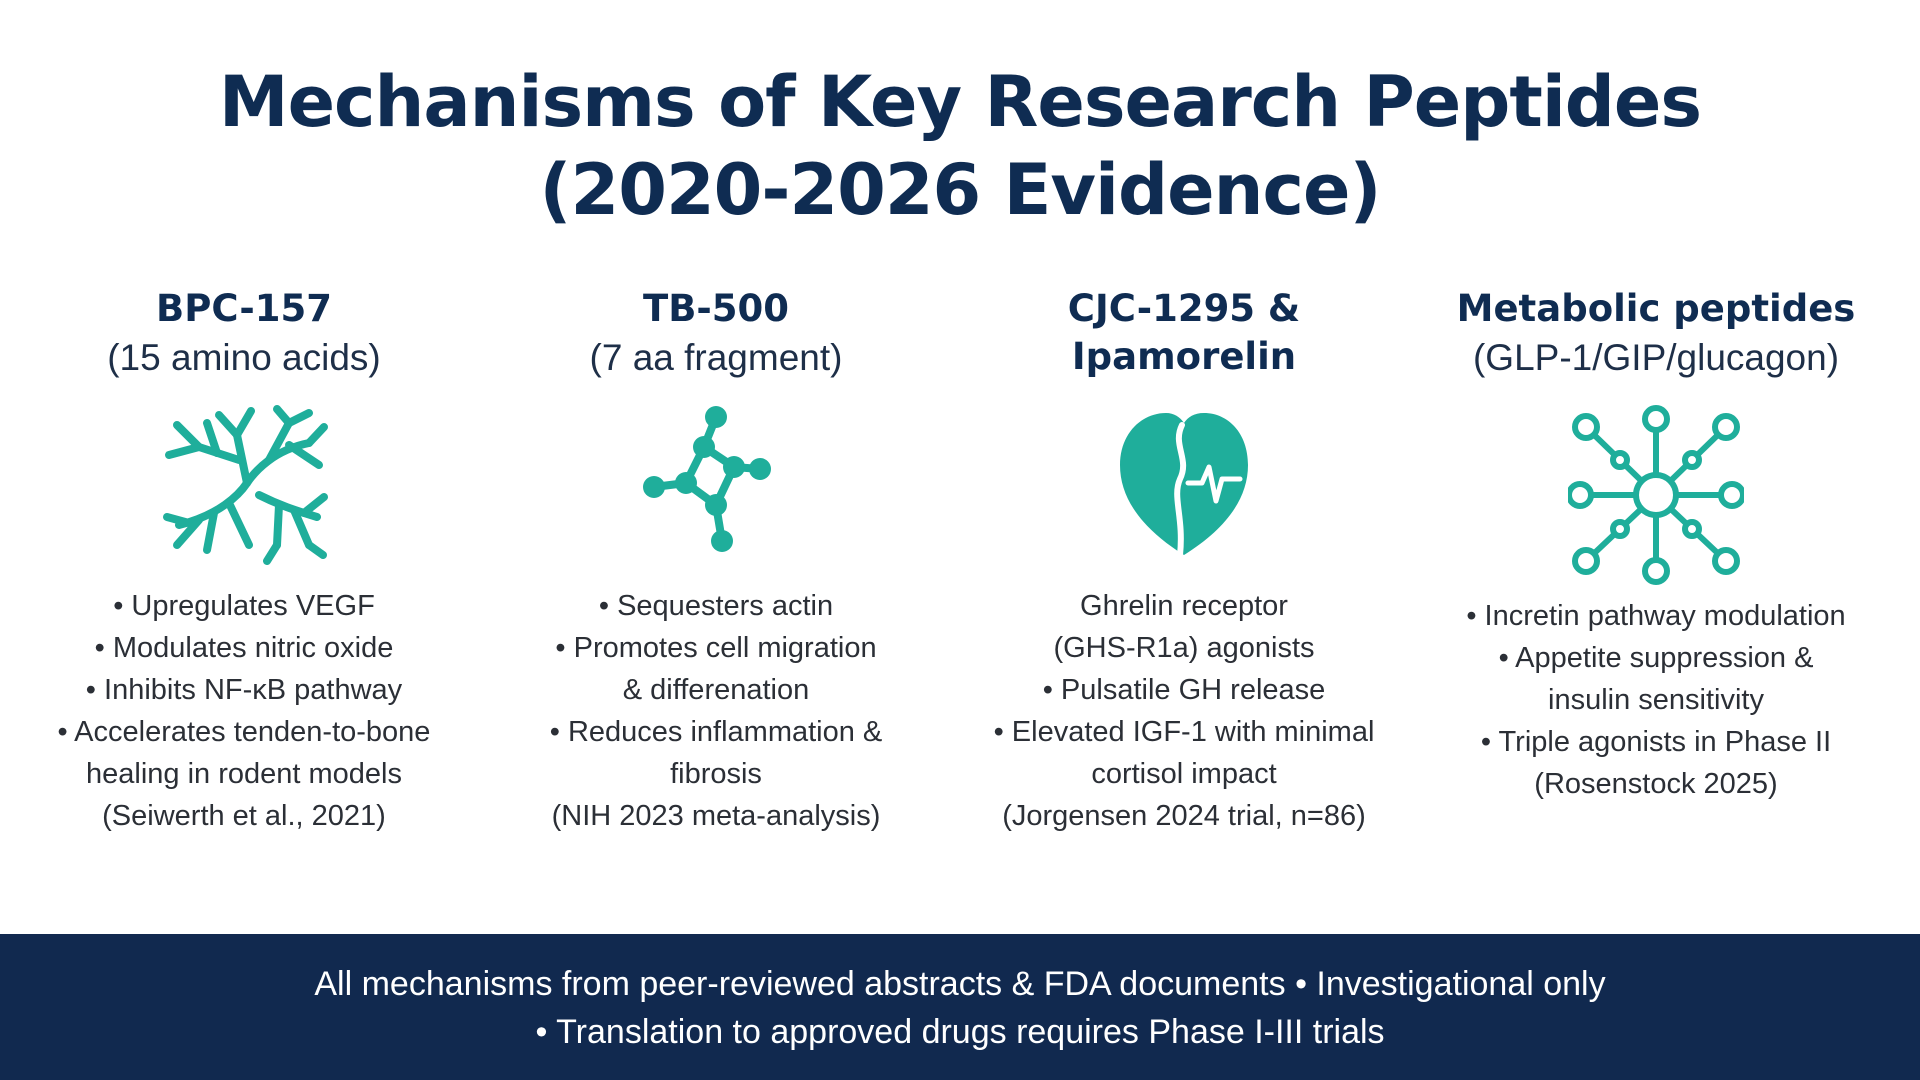 This screenshot has width=1920, height=1080. Describe the element at coordinates (1656, 616) in the screenshot. I see `bullet-item: • Incretin pathway modulation` at that location.